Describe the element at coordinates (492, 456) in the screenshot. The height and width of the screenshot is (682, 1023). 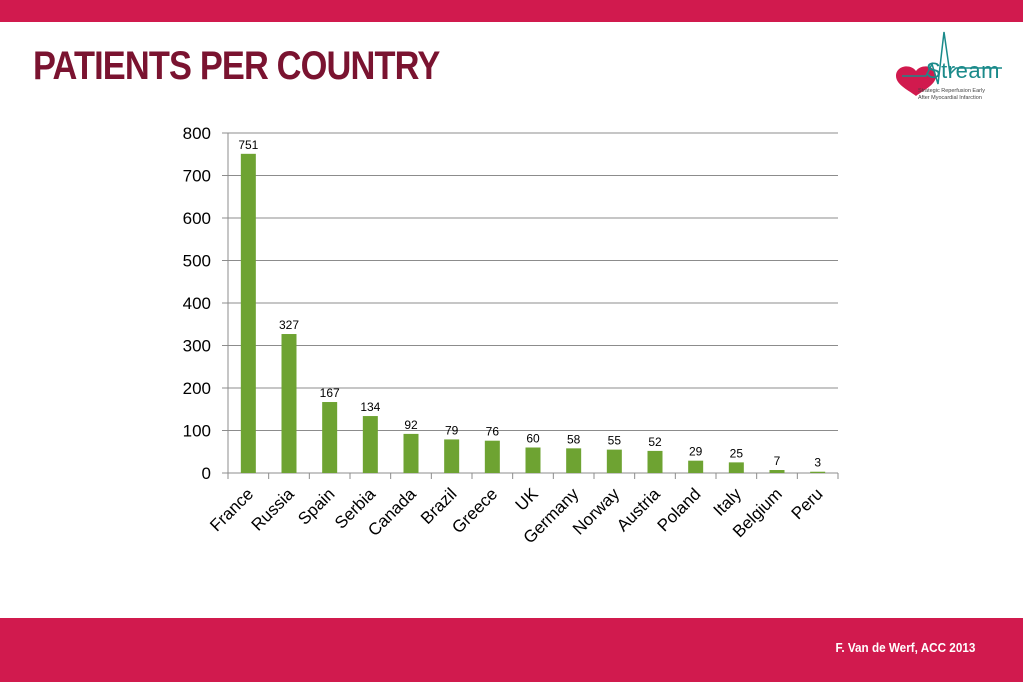
I see `bar-greece` at that location.